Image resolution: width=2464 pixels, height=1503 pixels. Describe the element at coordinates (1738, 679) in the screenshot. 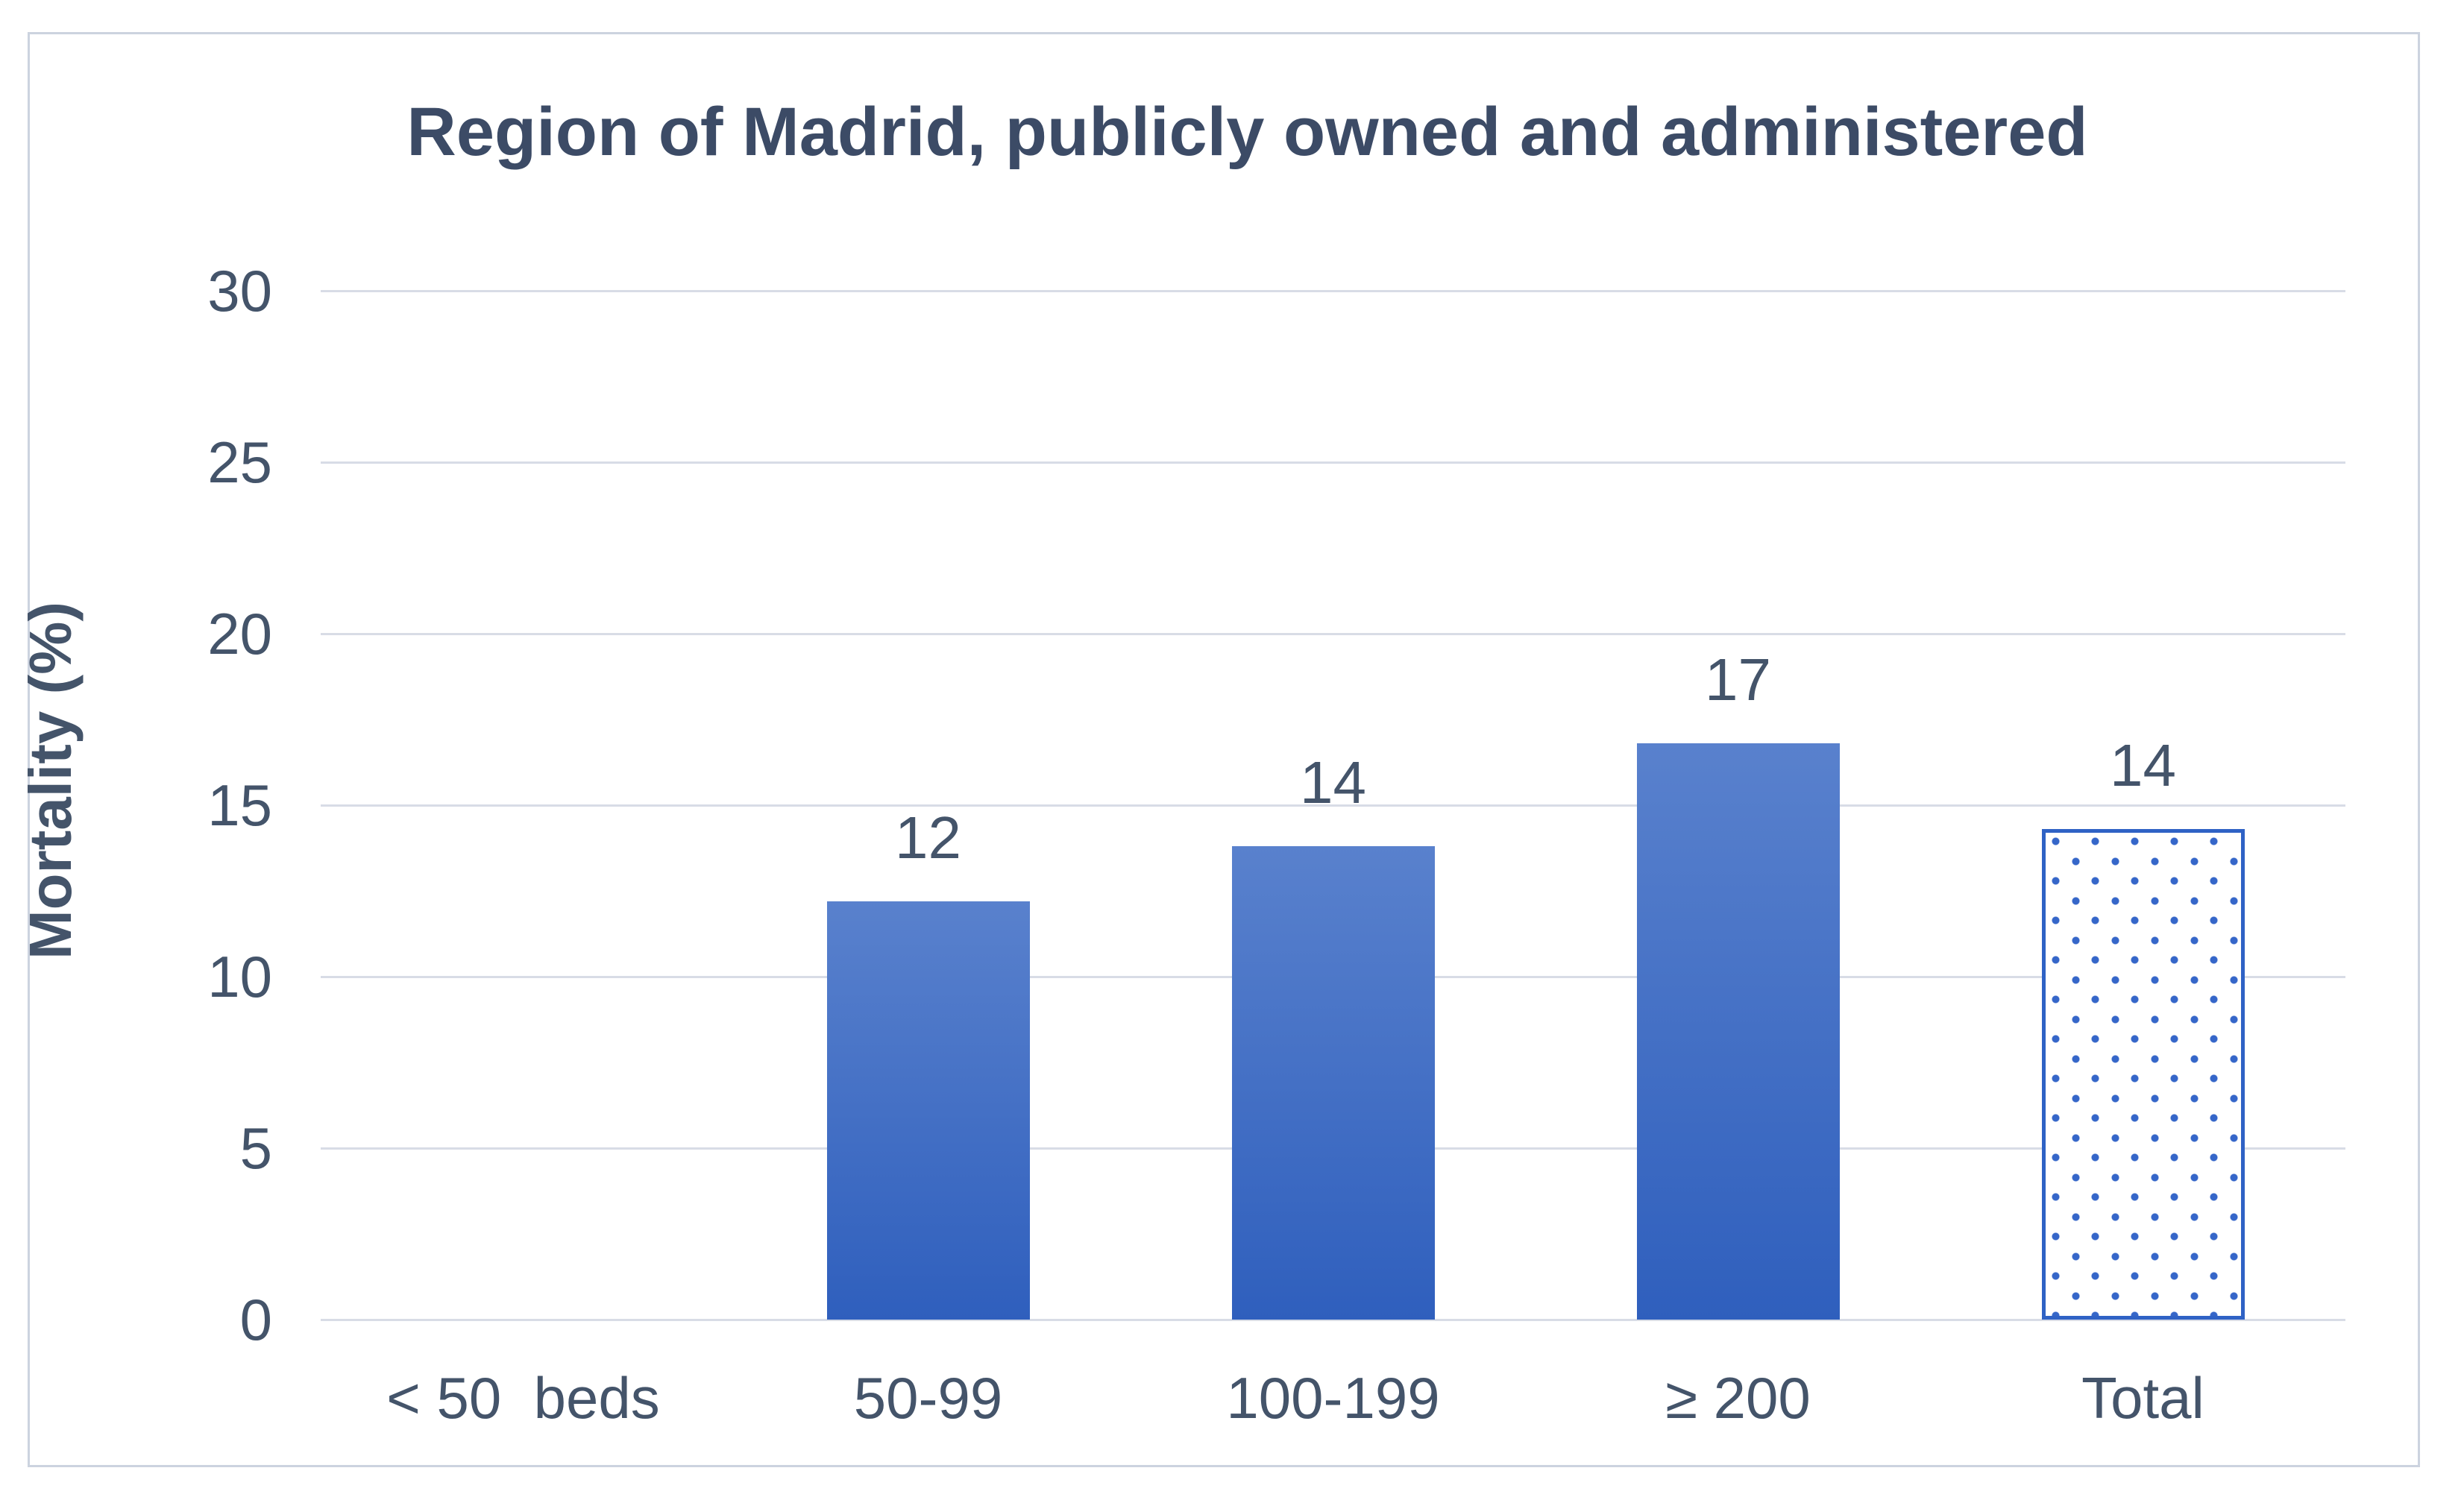

I see `data-label: 17` at that location.